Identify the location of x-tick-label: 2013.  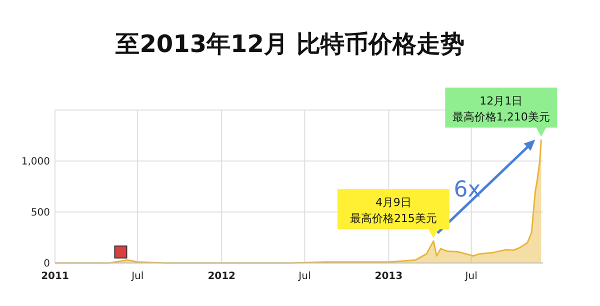
(388, 276).